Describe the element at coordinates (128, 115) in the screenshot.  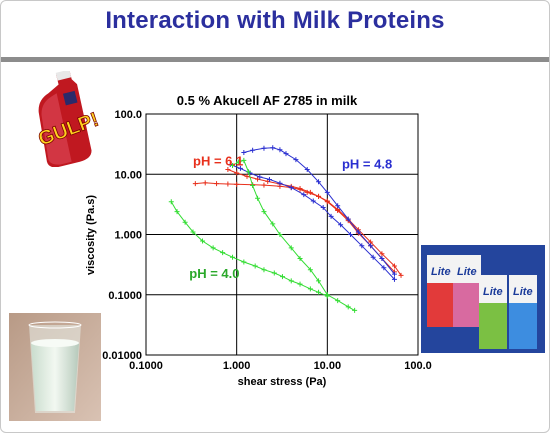
I see `y-tick-label: 100.0` at that location.